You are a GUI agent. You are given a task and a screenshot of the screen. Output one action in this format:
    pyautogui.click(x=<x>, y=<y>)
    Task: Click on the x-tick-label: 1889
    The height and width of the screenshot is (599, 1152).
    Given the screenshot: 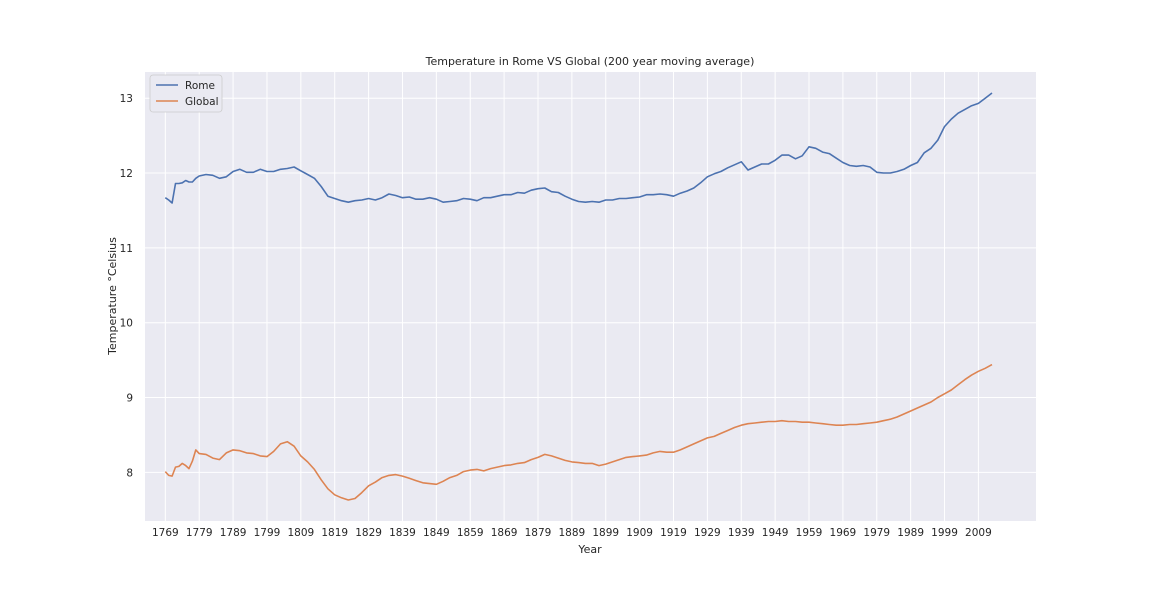 What is the action you would take?
    pyautogui.click(x=571, y=533)
    